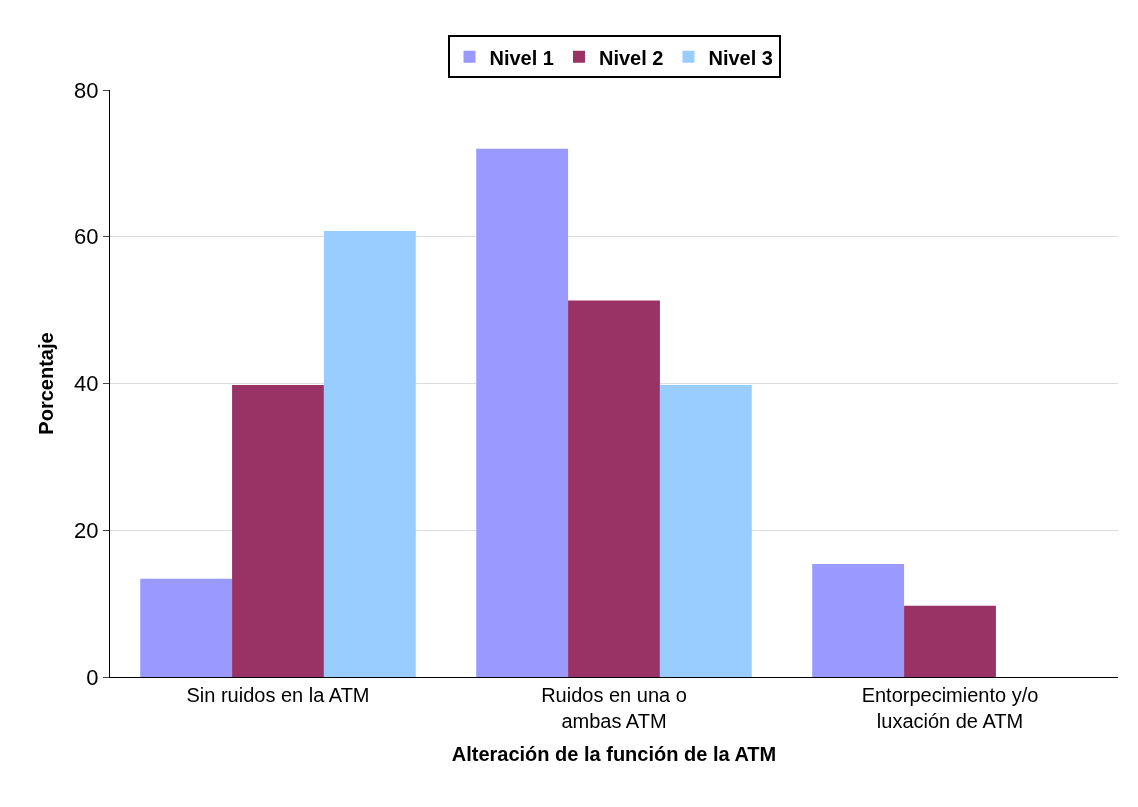 This screenshot has width=1138, height=807. What do you see at coordinates (86, 530) in the screenshot?
I see `y-tick-label: 20` at bounding box center [86, 530].